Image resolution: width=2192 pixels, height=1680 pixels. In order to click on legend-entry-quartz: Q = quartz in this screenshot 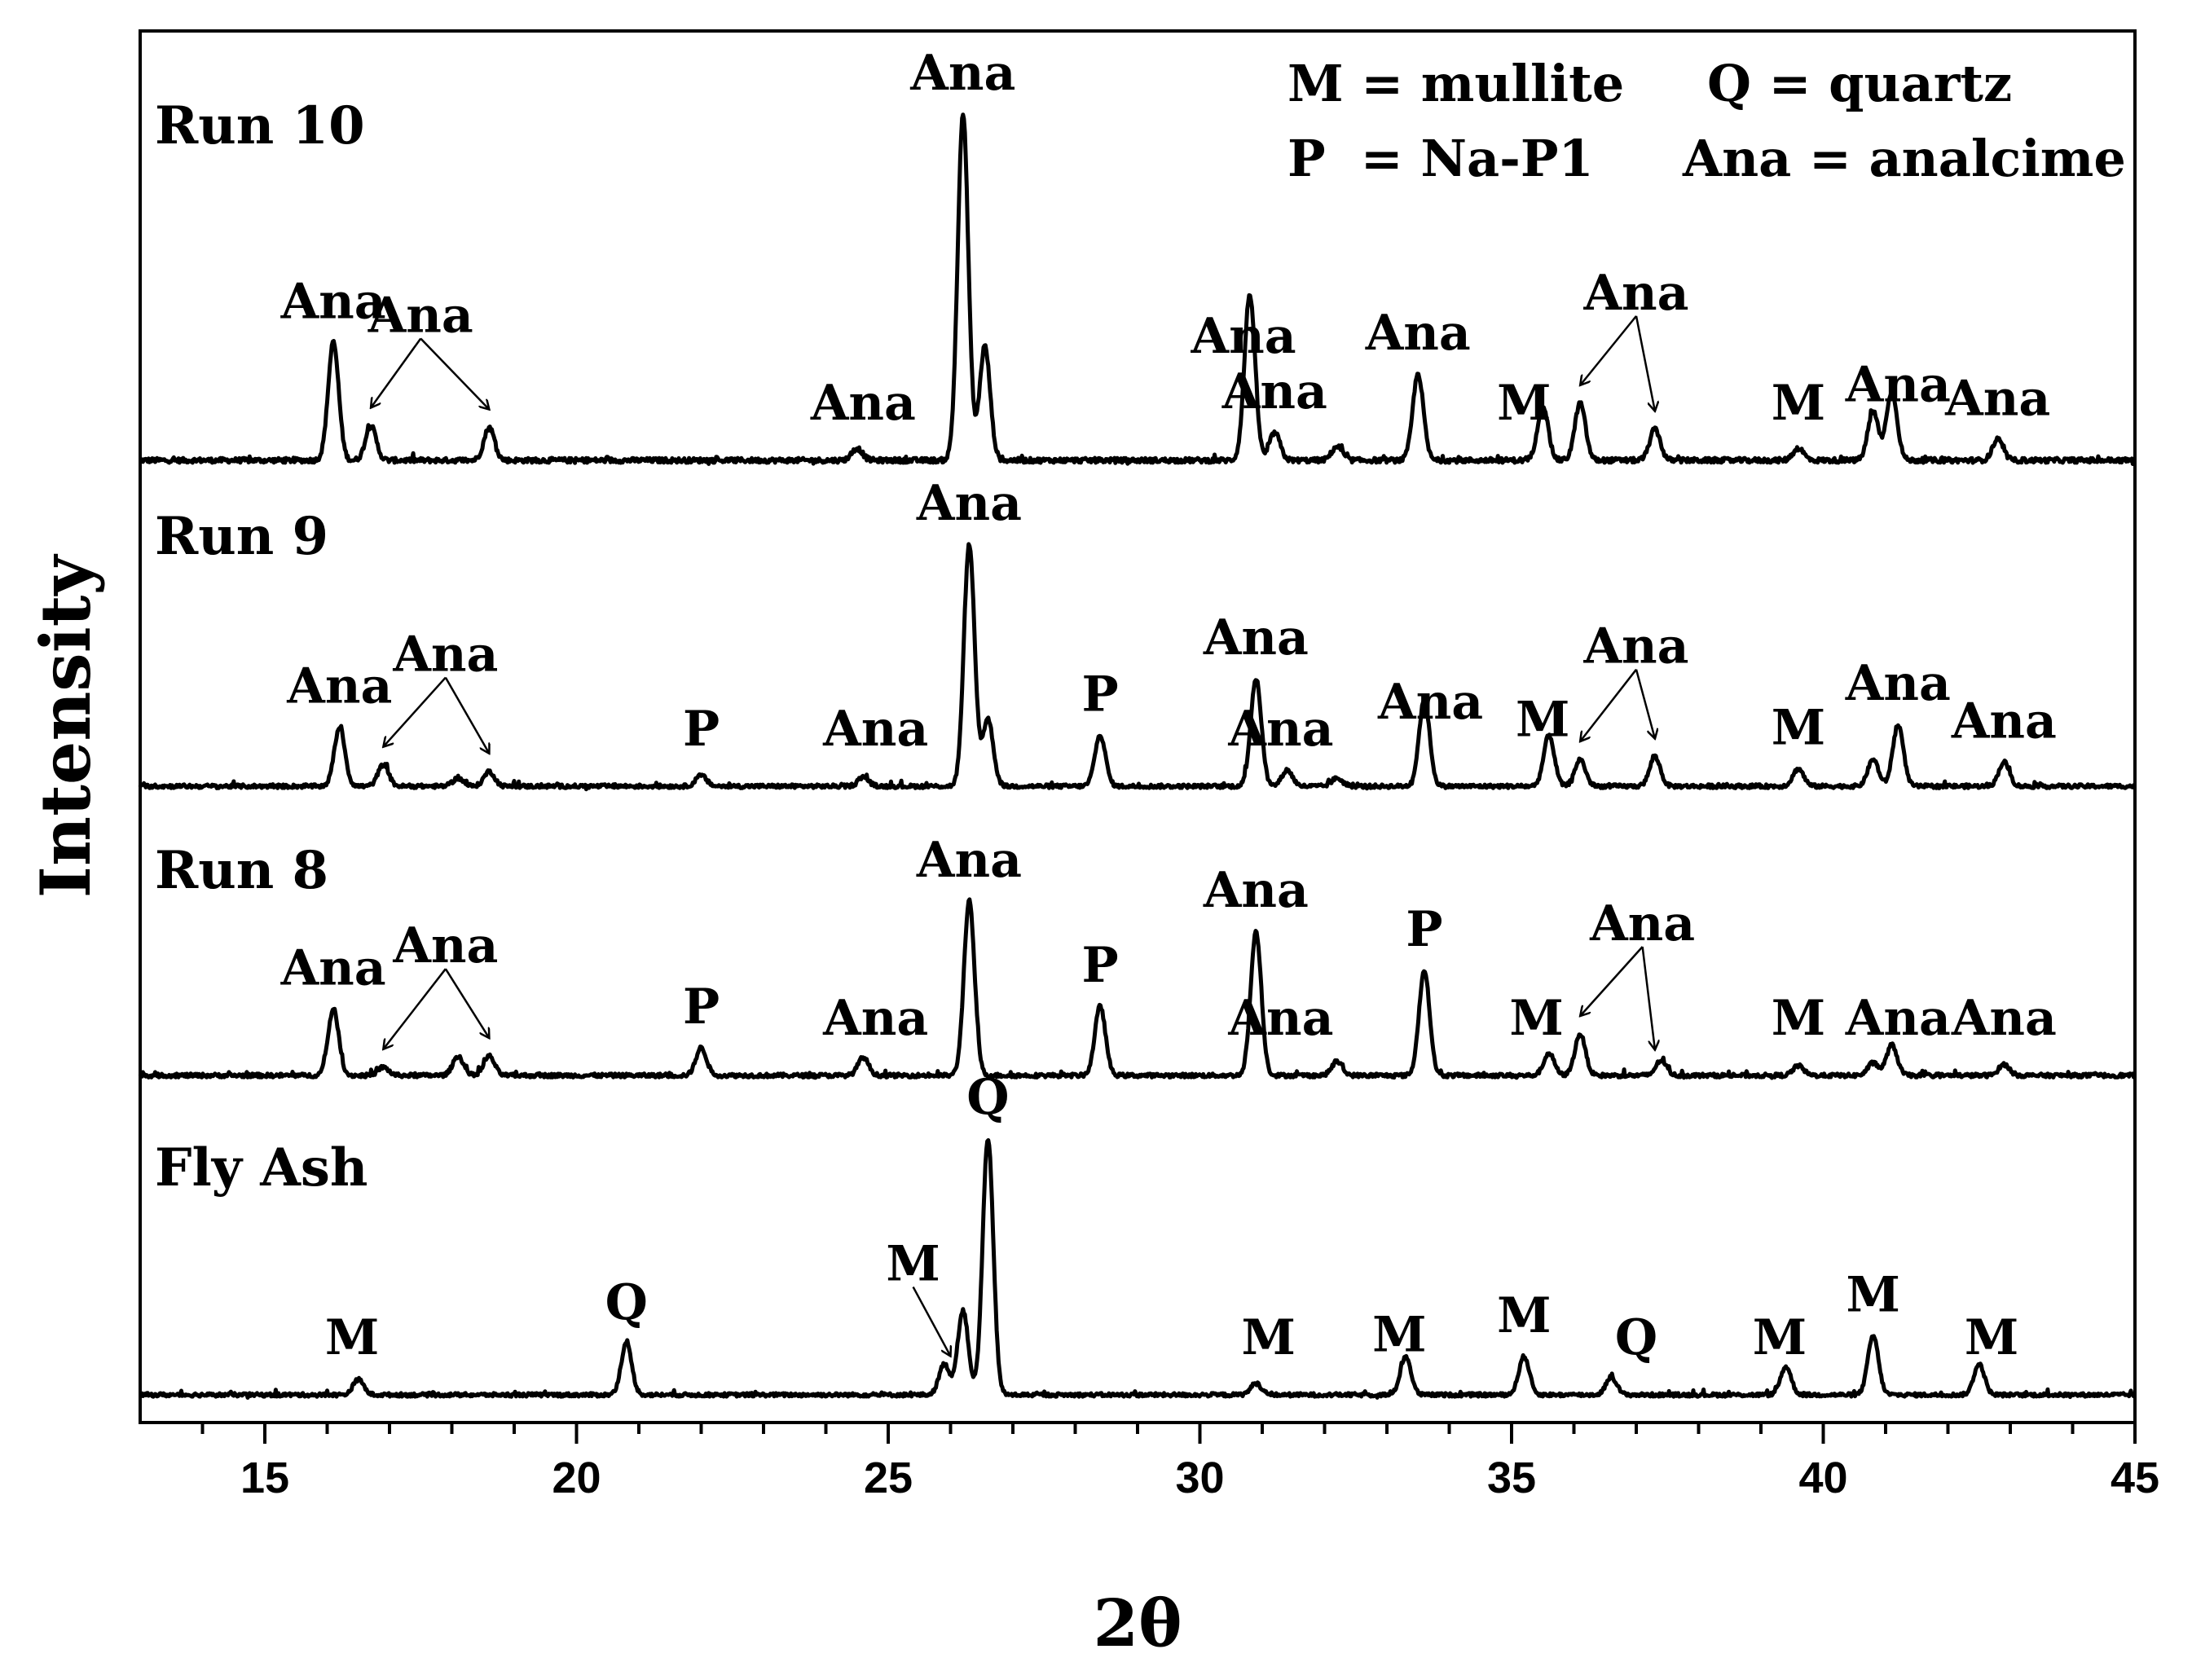, I will do `click(1860, 83)`.